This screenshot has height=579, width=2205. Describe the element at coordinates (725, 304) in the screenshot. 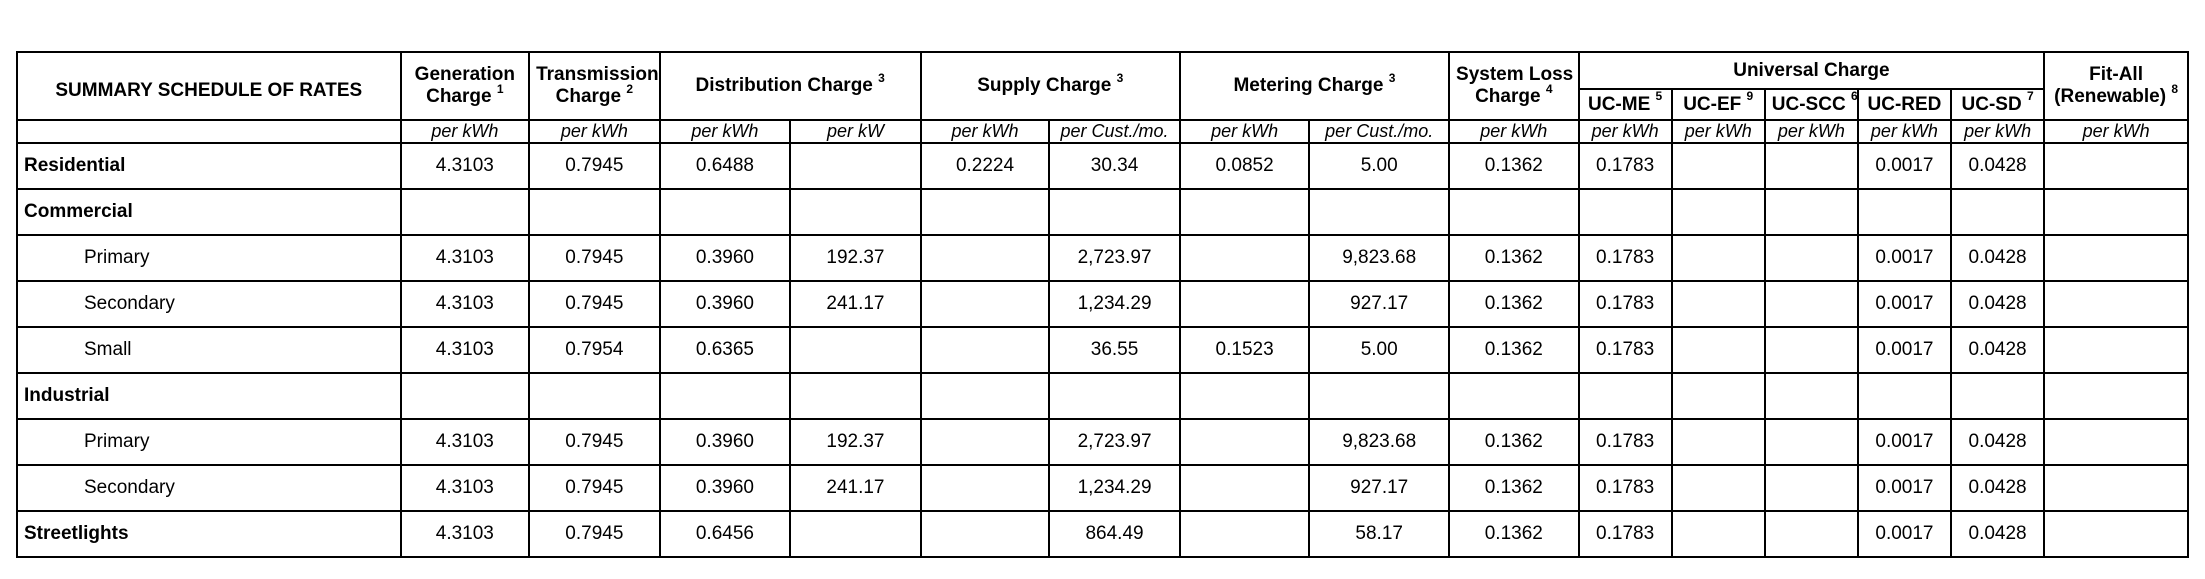

I see `rate-cell: 0.3960` at that location.